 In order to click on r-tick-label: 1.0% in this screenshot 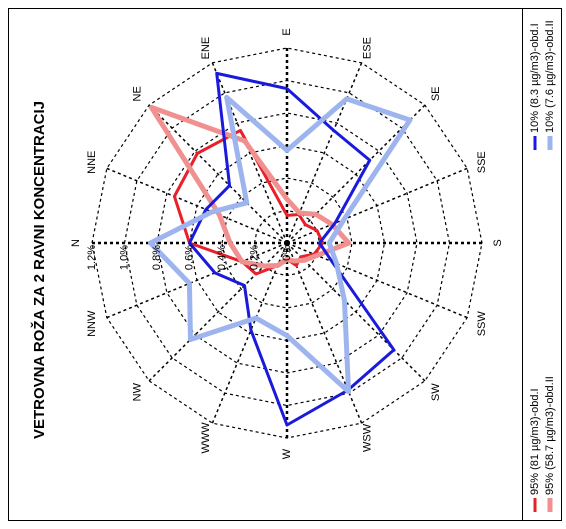, I will do `click(124, 257)`.